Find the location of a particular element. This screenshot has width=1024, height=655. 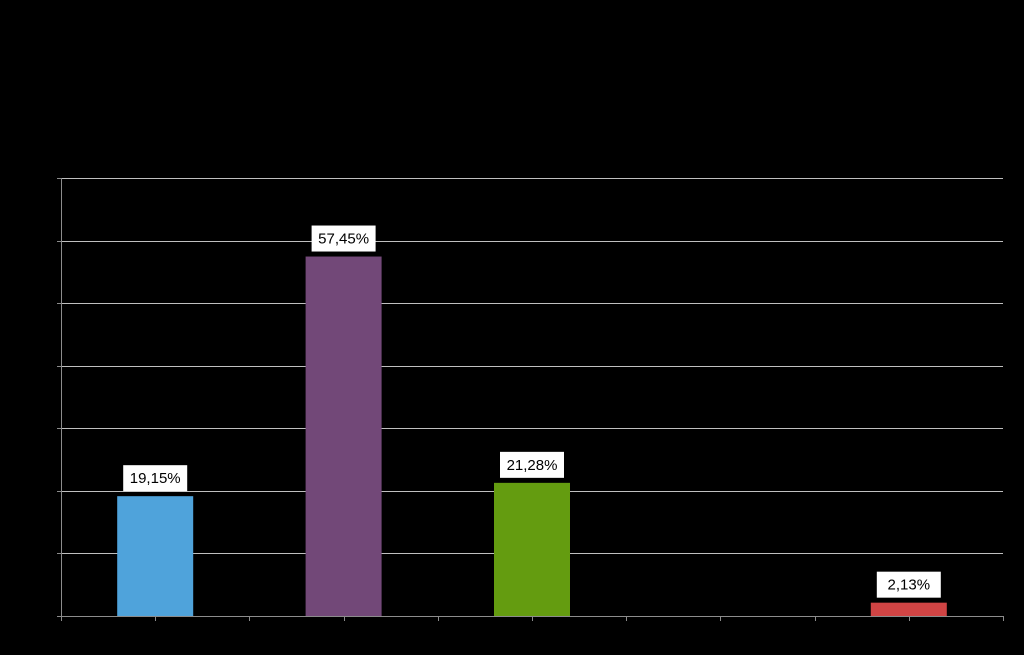

data-label: 19,15% is located at coordinates (155, 478).